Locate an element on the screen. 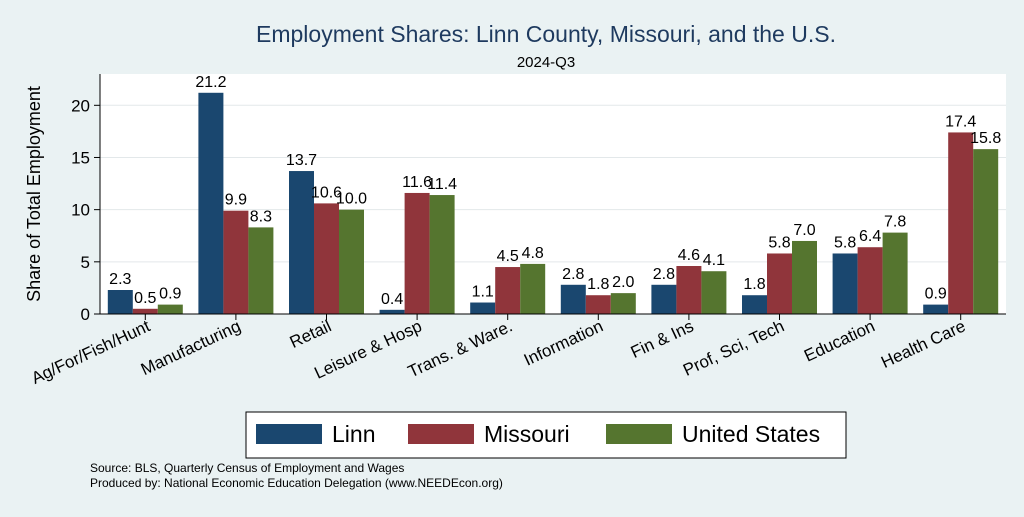  bar-value-label: 11.6 is located at coordinates (417, 182).